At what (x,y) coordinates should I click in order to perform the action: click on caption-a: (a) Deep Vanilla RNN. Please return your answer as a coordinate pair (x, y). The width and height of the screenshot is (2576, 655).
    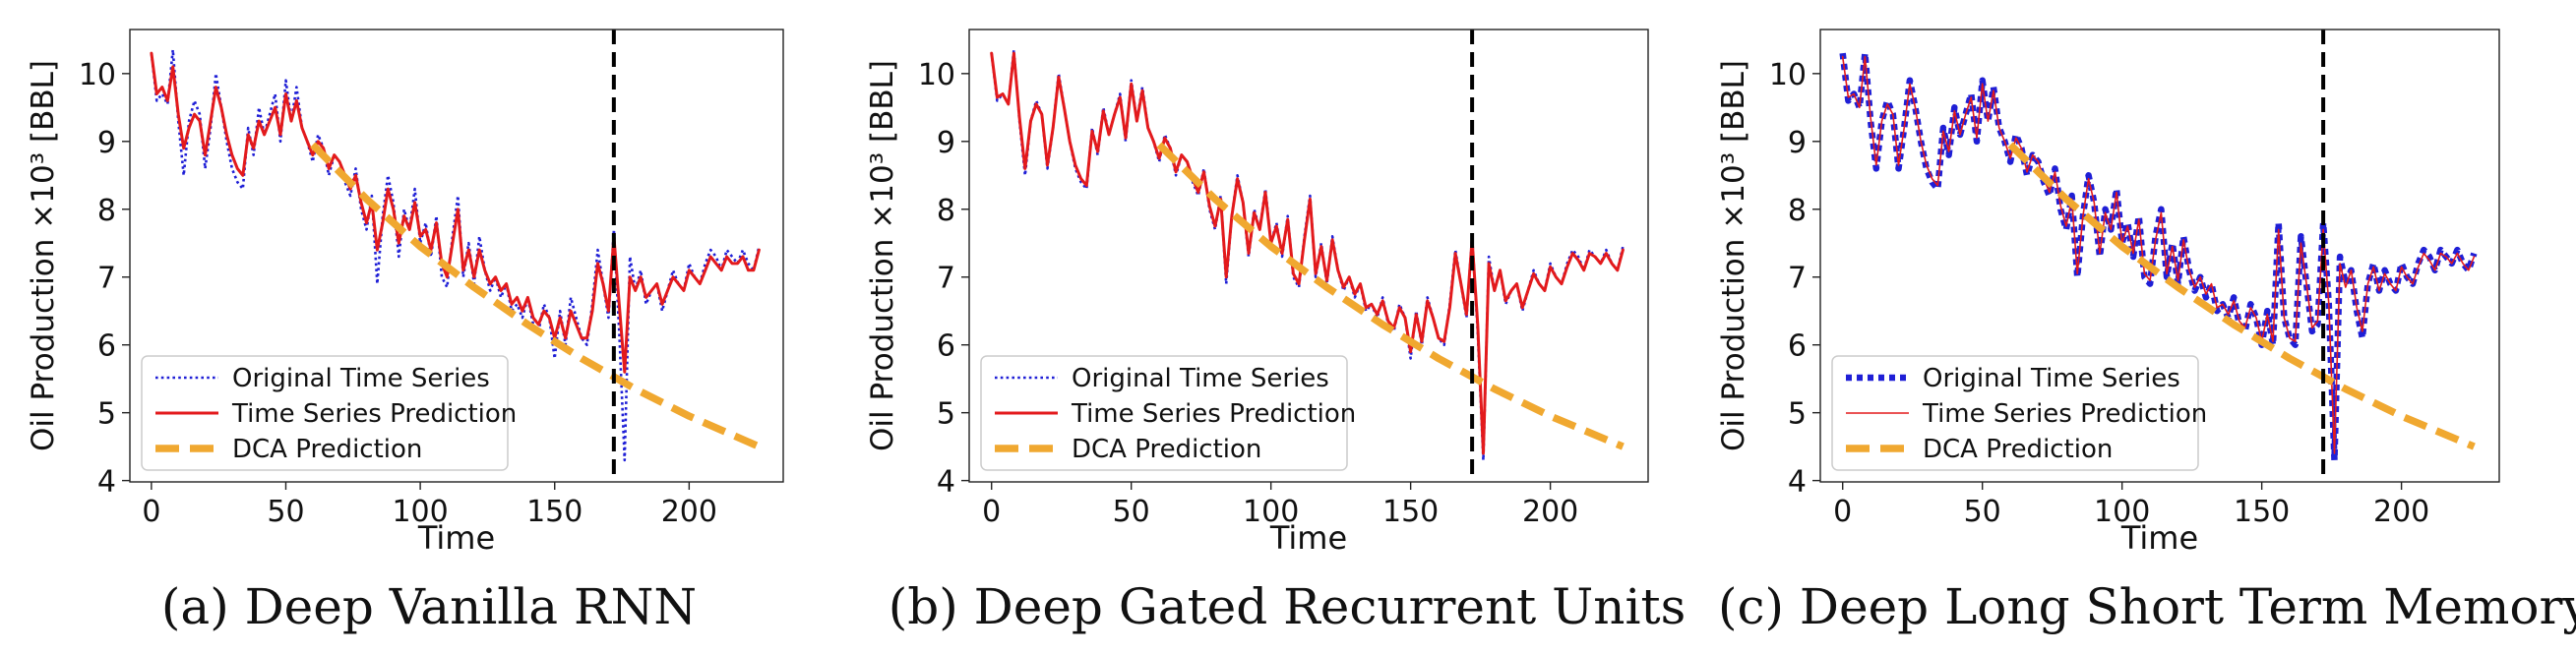
    Looking at the image, I should click on (429, 606).